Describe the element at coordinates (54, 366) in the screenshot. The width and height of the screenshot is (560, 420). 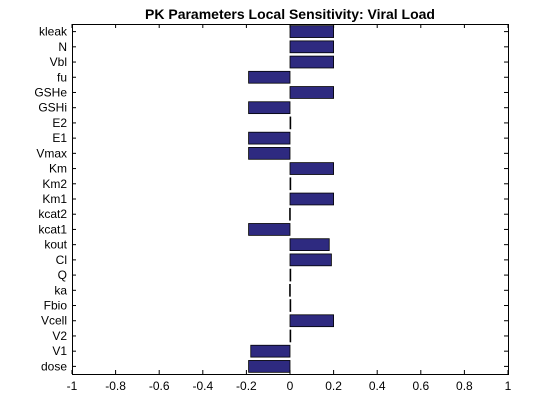
I see `y-tick-label-dose: dose` at that location.